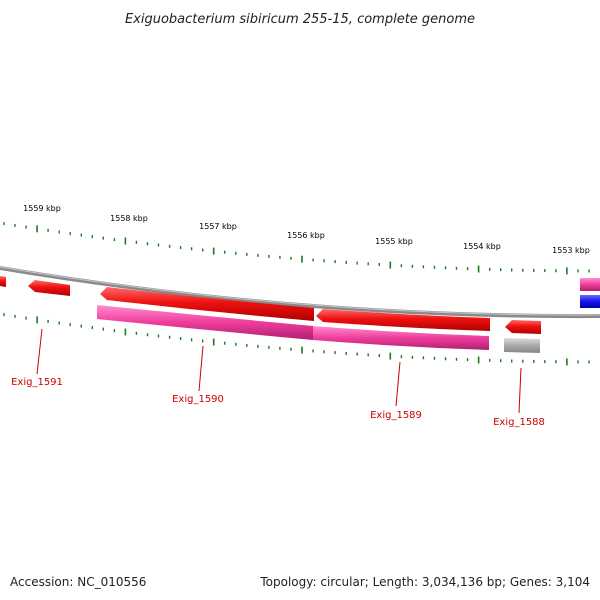  What do you see at coordinates (218, 226) in the screenshot?
I see `kbp-label-1557: 1557 kbp` at bounding box center [218, 226].